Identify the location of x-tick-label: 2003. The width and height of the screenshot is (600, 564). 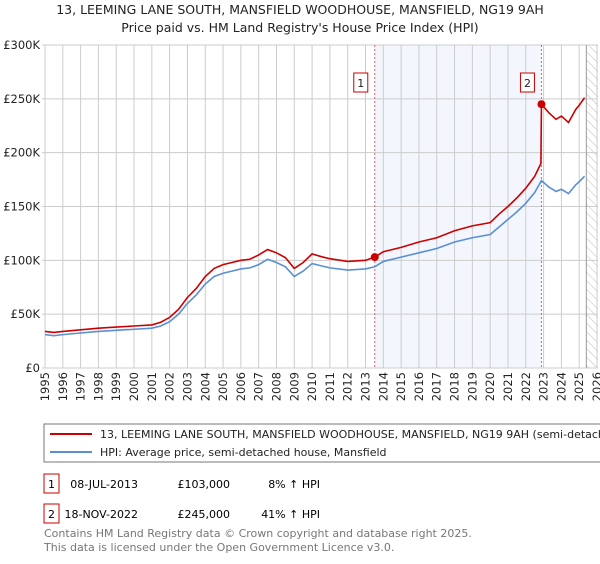
(187, 386).